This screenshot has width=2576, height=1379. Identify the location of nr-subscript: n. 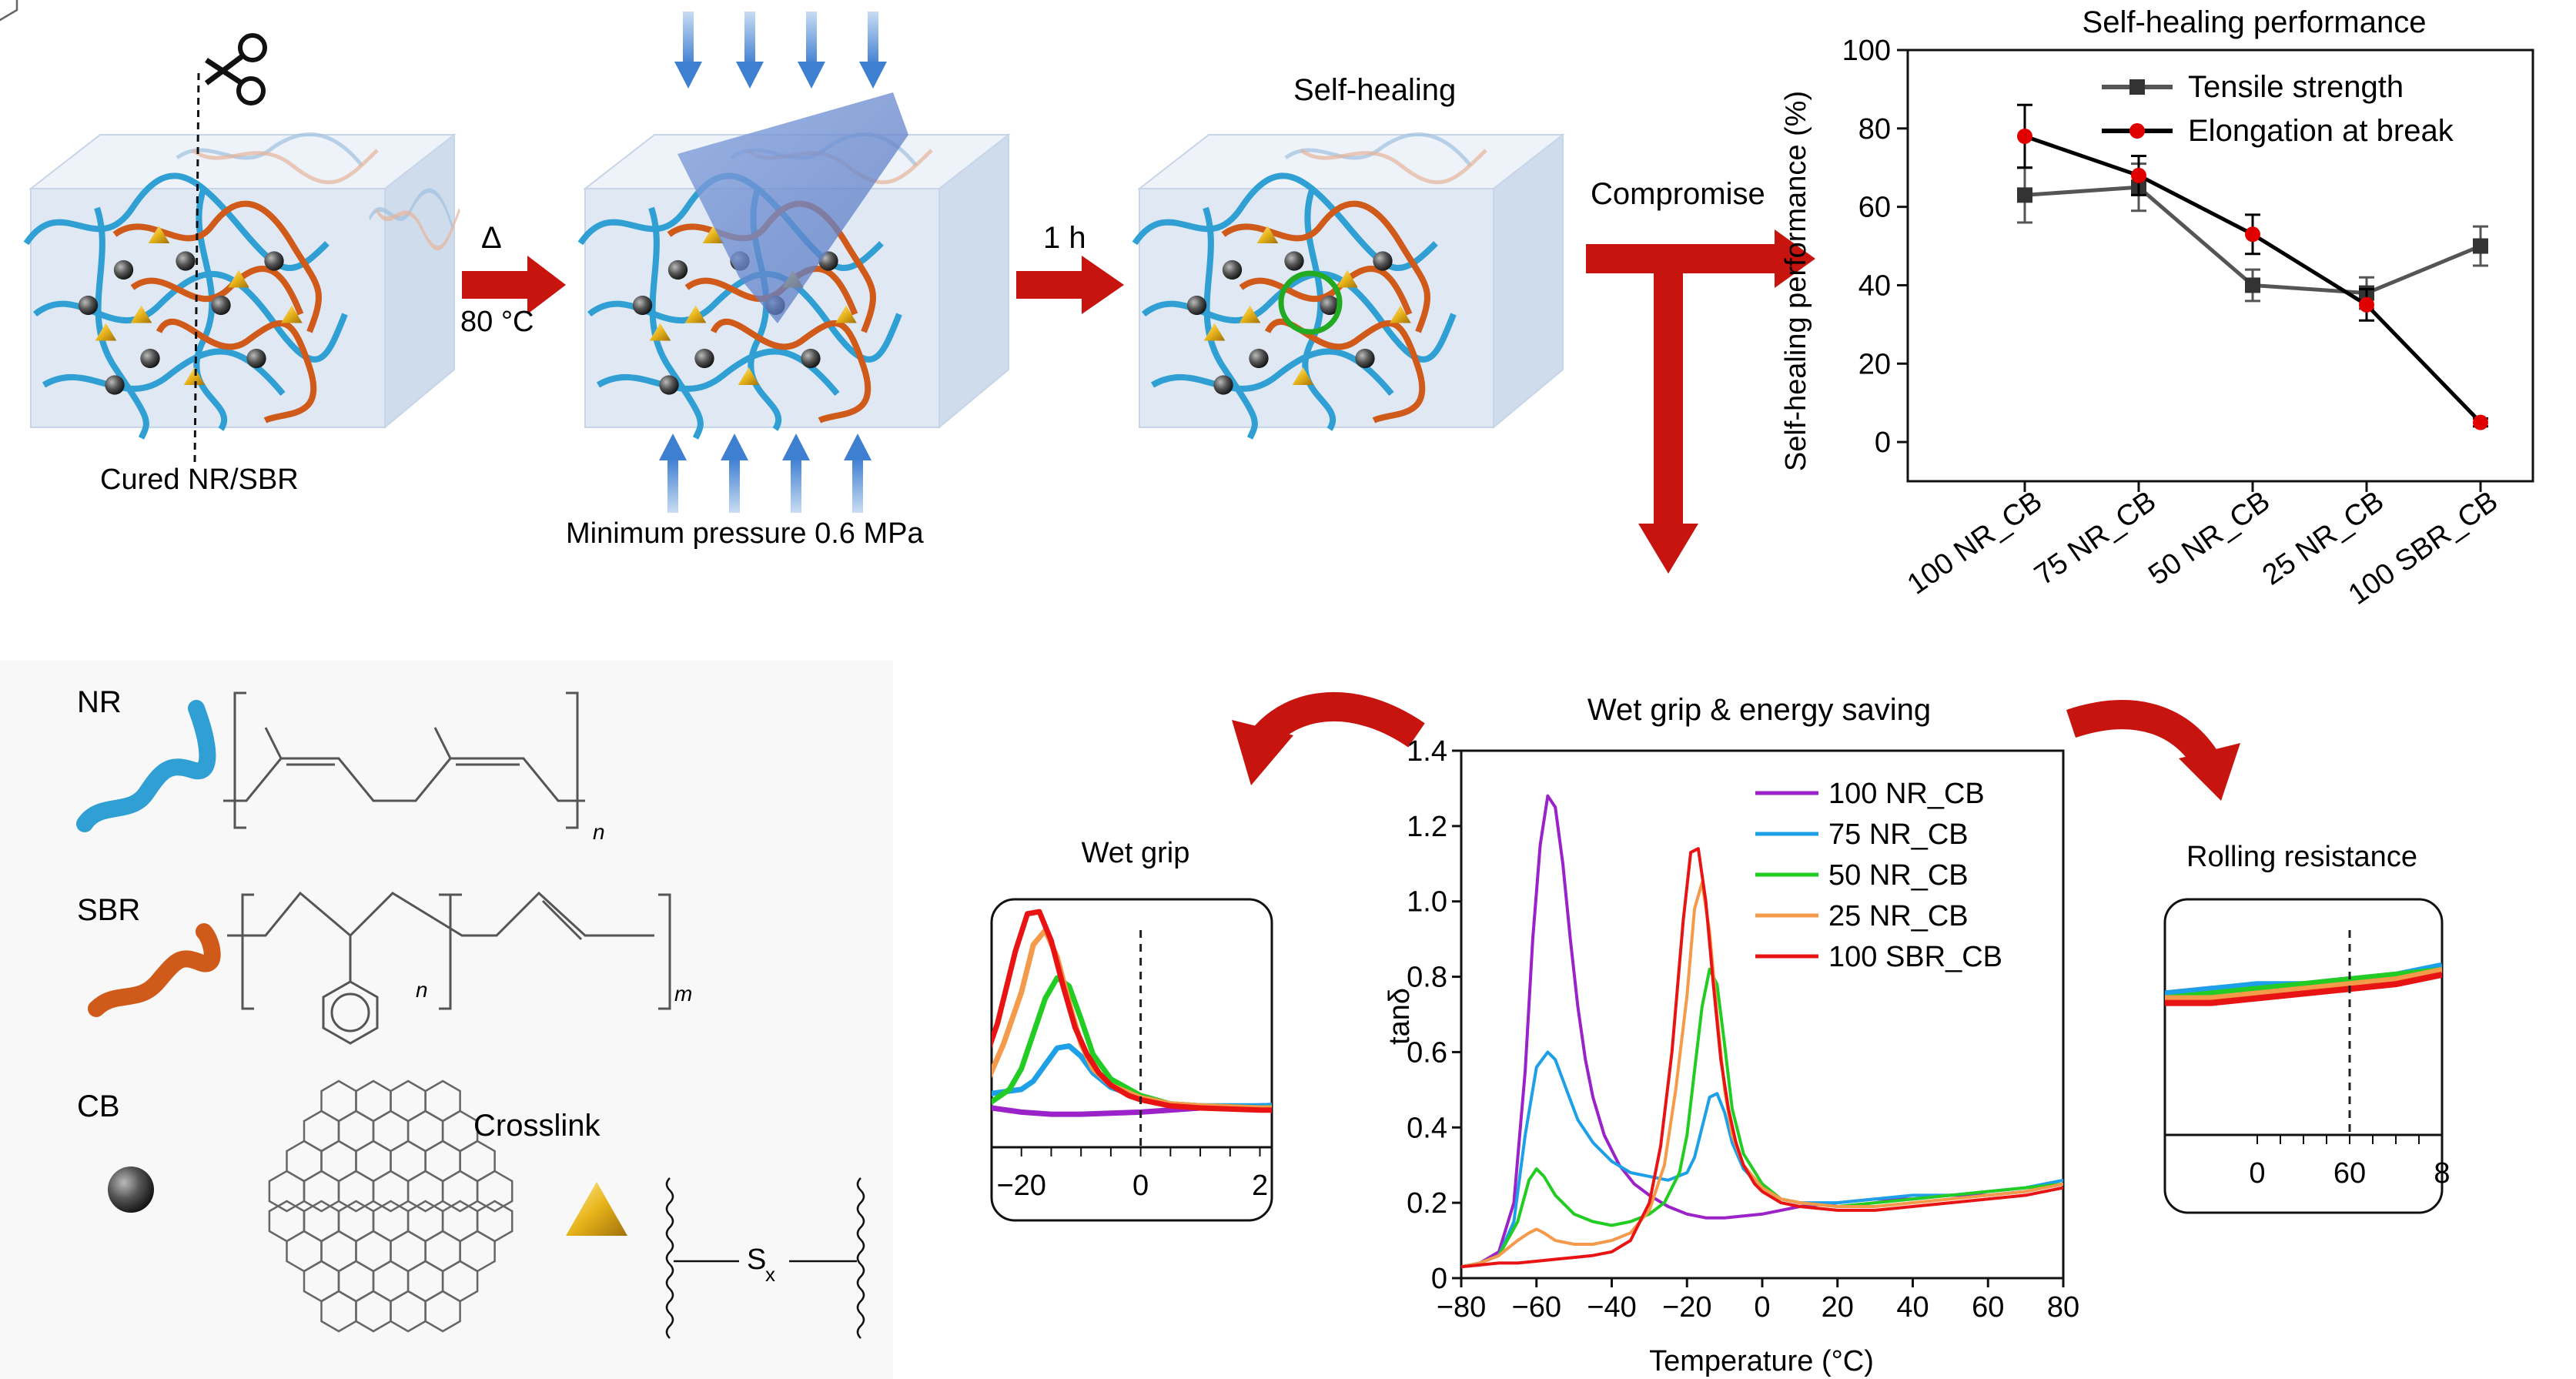
(599, 832).